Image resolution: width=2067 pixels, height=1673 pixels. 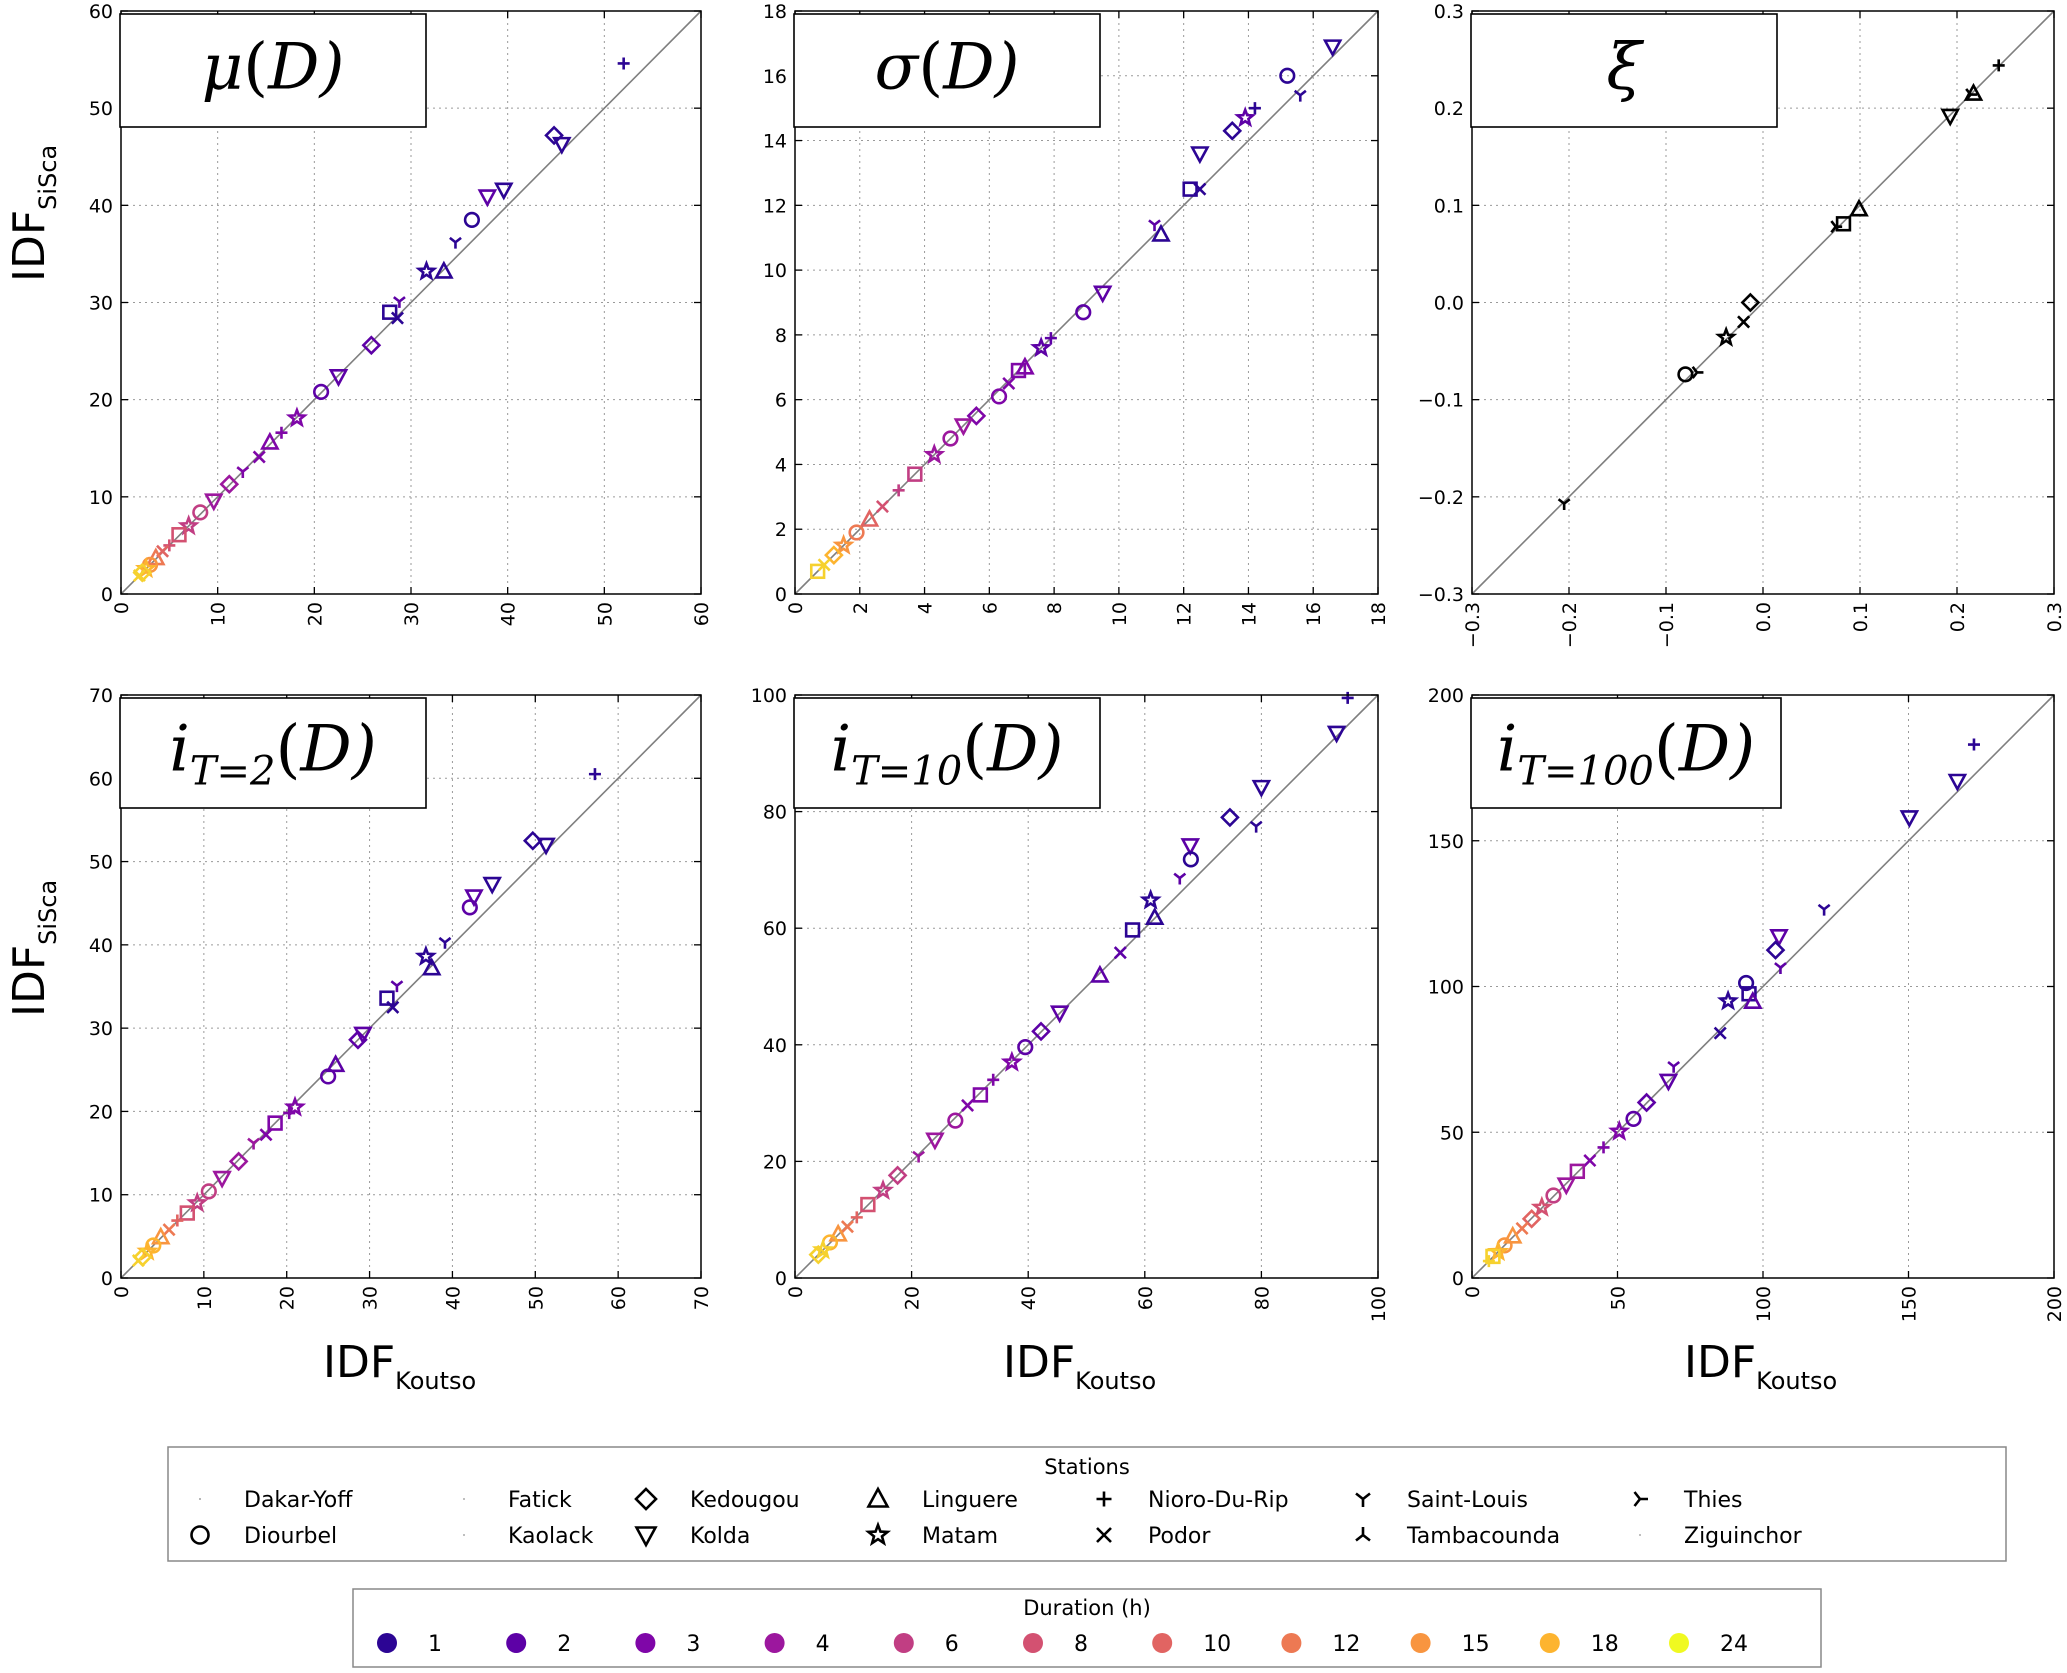 I want to click on ticks-iT10: 0 20 40 60 80 100 0 20 40 60 80 100, so click(x=1070, y=1003).